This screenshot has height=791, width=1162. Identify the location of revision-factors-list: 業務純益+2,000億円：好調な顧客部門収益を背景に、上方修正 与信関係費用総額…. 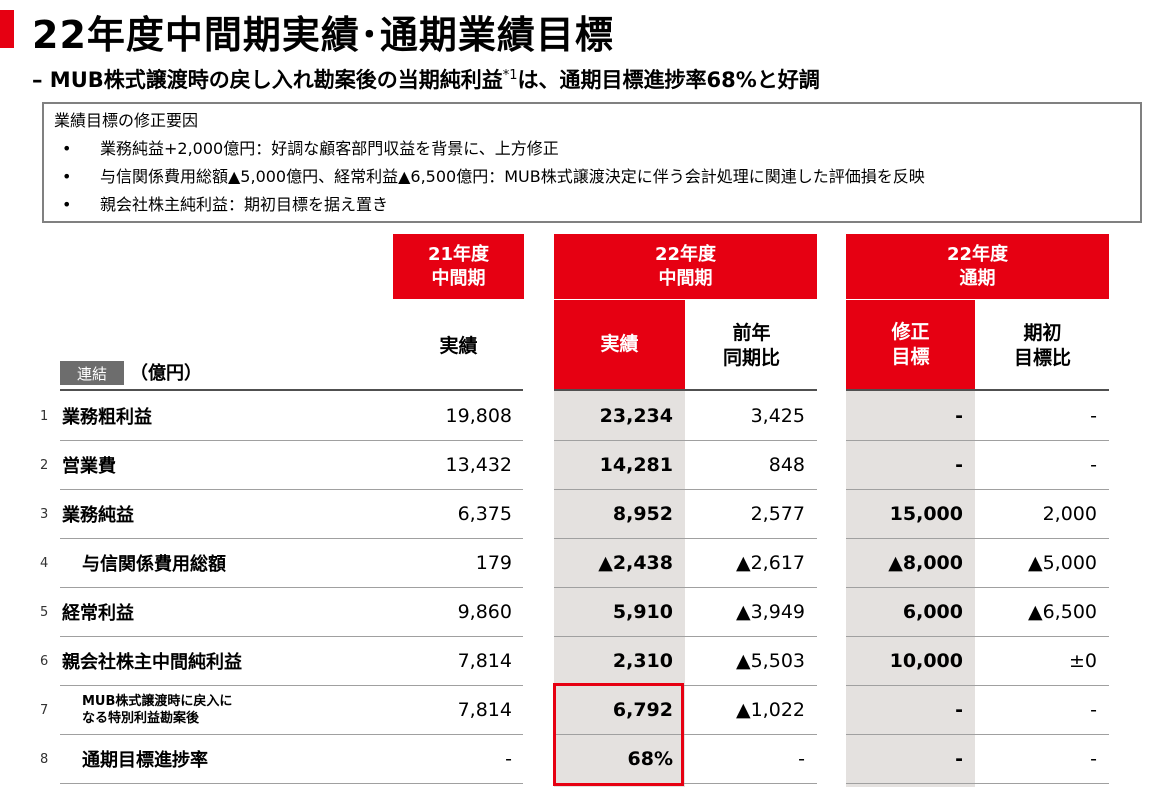
(592, 177).